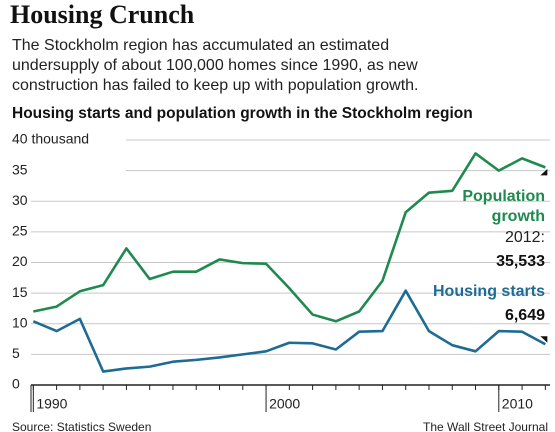  What do you see at coordinates (20, 261) in the screenshot?
I see `y-tick-label: 20` at bounding box center [20, 261].